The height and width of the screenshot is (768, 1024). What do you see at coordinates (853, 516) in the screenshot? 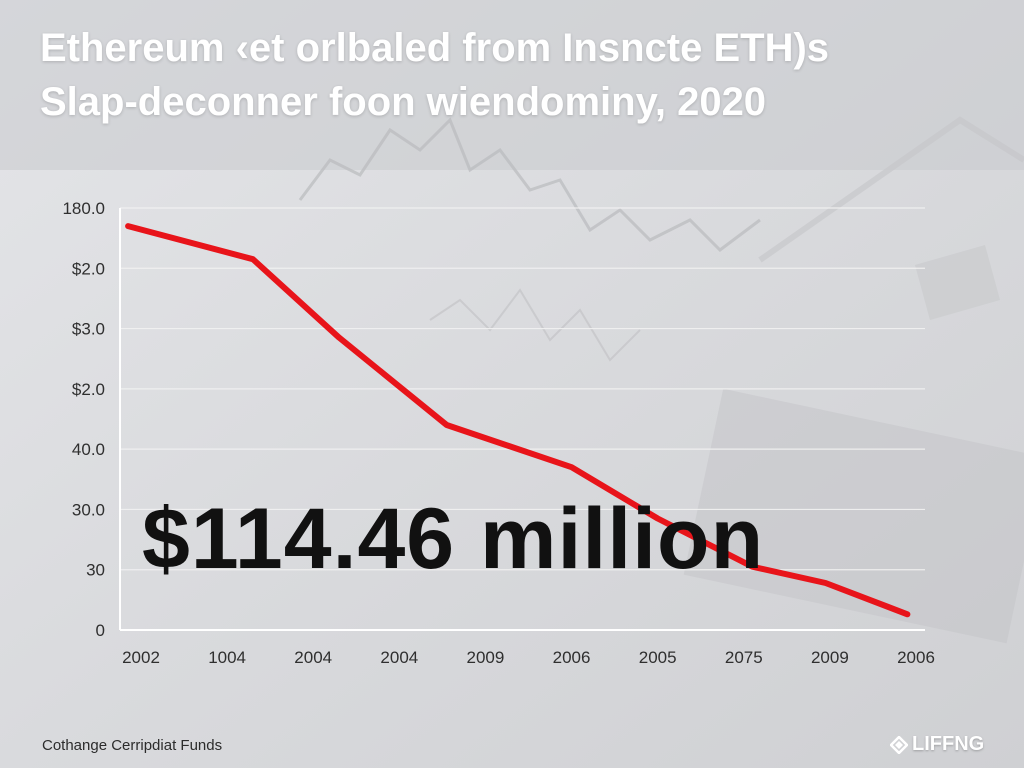
I see `background-keyboard` at bounding box center [853, 516].